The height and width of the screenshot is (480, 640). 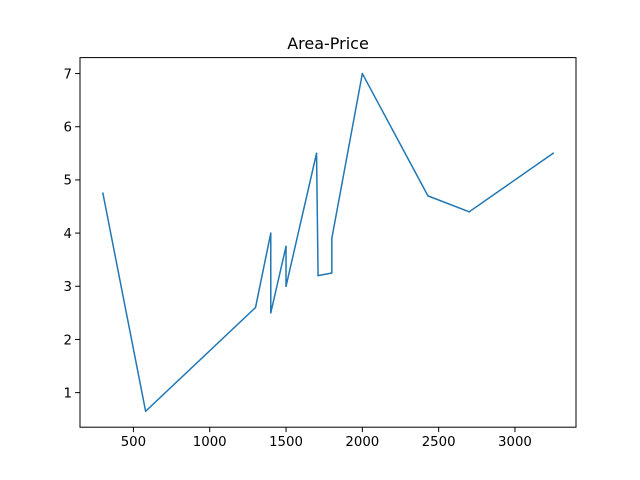 I want to click on y-tick-label: 6, so click(x=68, y=128).